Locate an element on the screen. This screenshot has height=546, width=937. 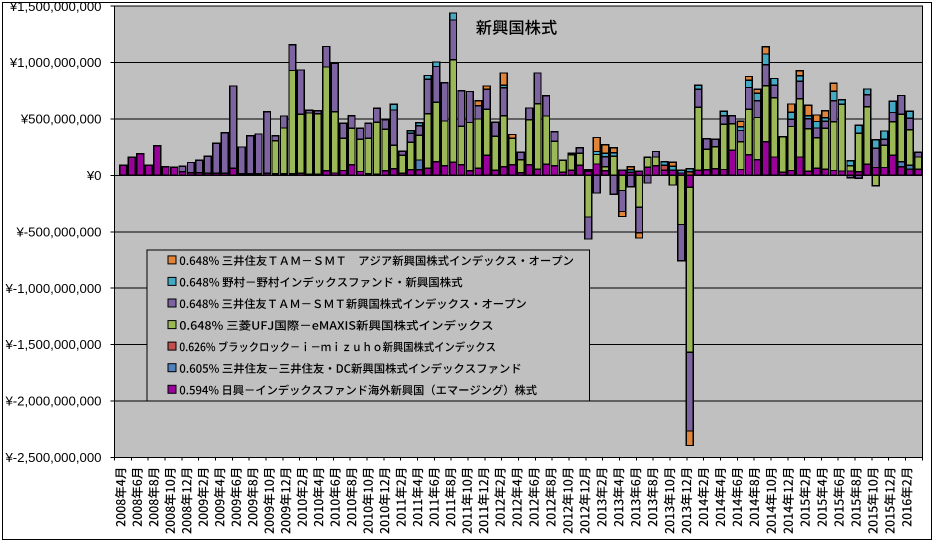
svg-text: ¥1,000,000,000 is located at coordinates (55, 62).